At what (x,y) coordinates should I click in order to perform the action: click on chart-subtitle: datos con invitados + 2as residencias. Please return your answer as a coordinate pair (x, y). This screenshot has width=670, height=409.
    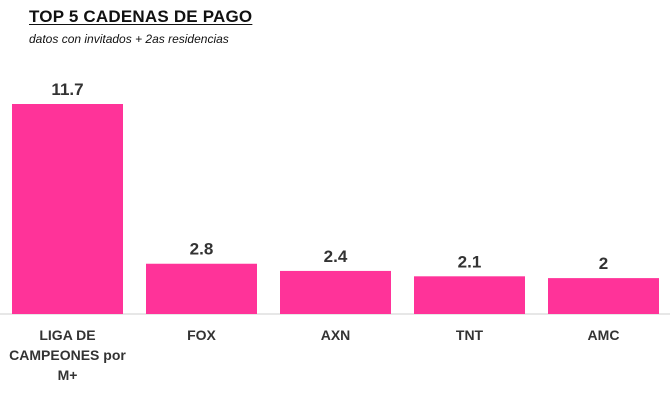
    Looking at the image, I should click on (129, 39).